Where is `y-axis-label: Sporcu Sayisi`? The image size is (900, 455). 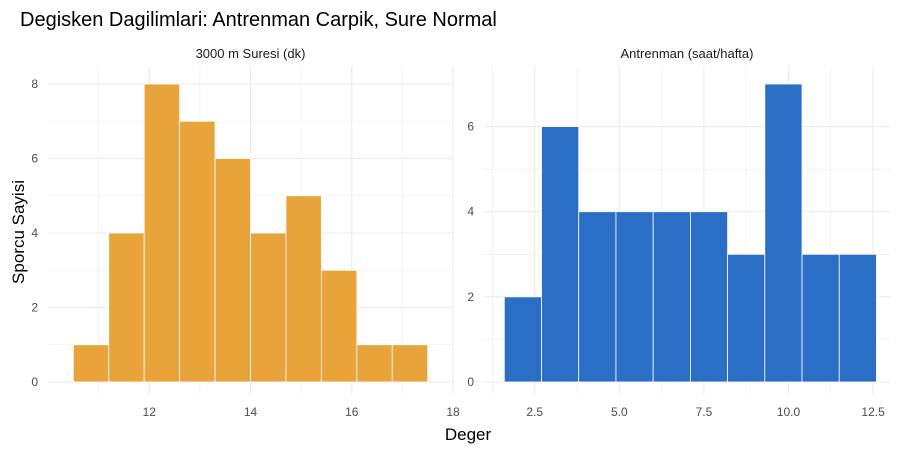
y-axis-label: Sporcu Sayisi is located at coordinates (18, 232).